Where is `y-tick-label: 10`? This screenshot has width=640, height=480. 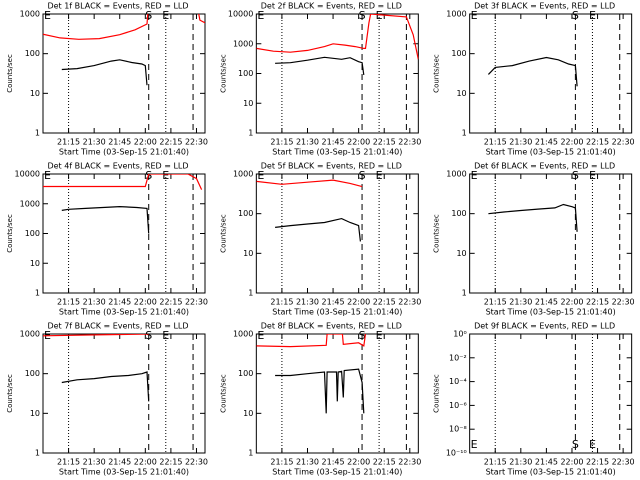 y-tick-label: 10 is located at coordinates (461, 253).